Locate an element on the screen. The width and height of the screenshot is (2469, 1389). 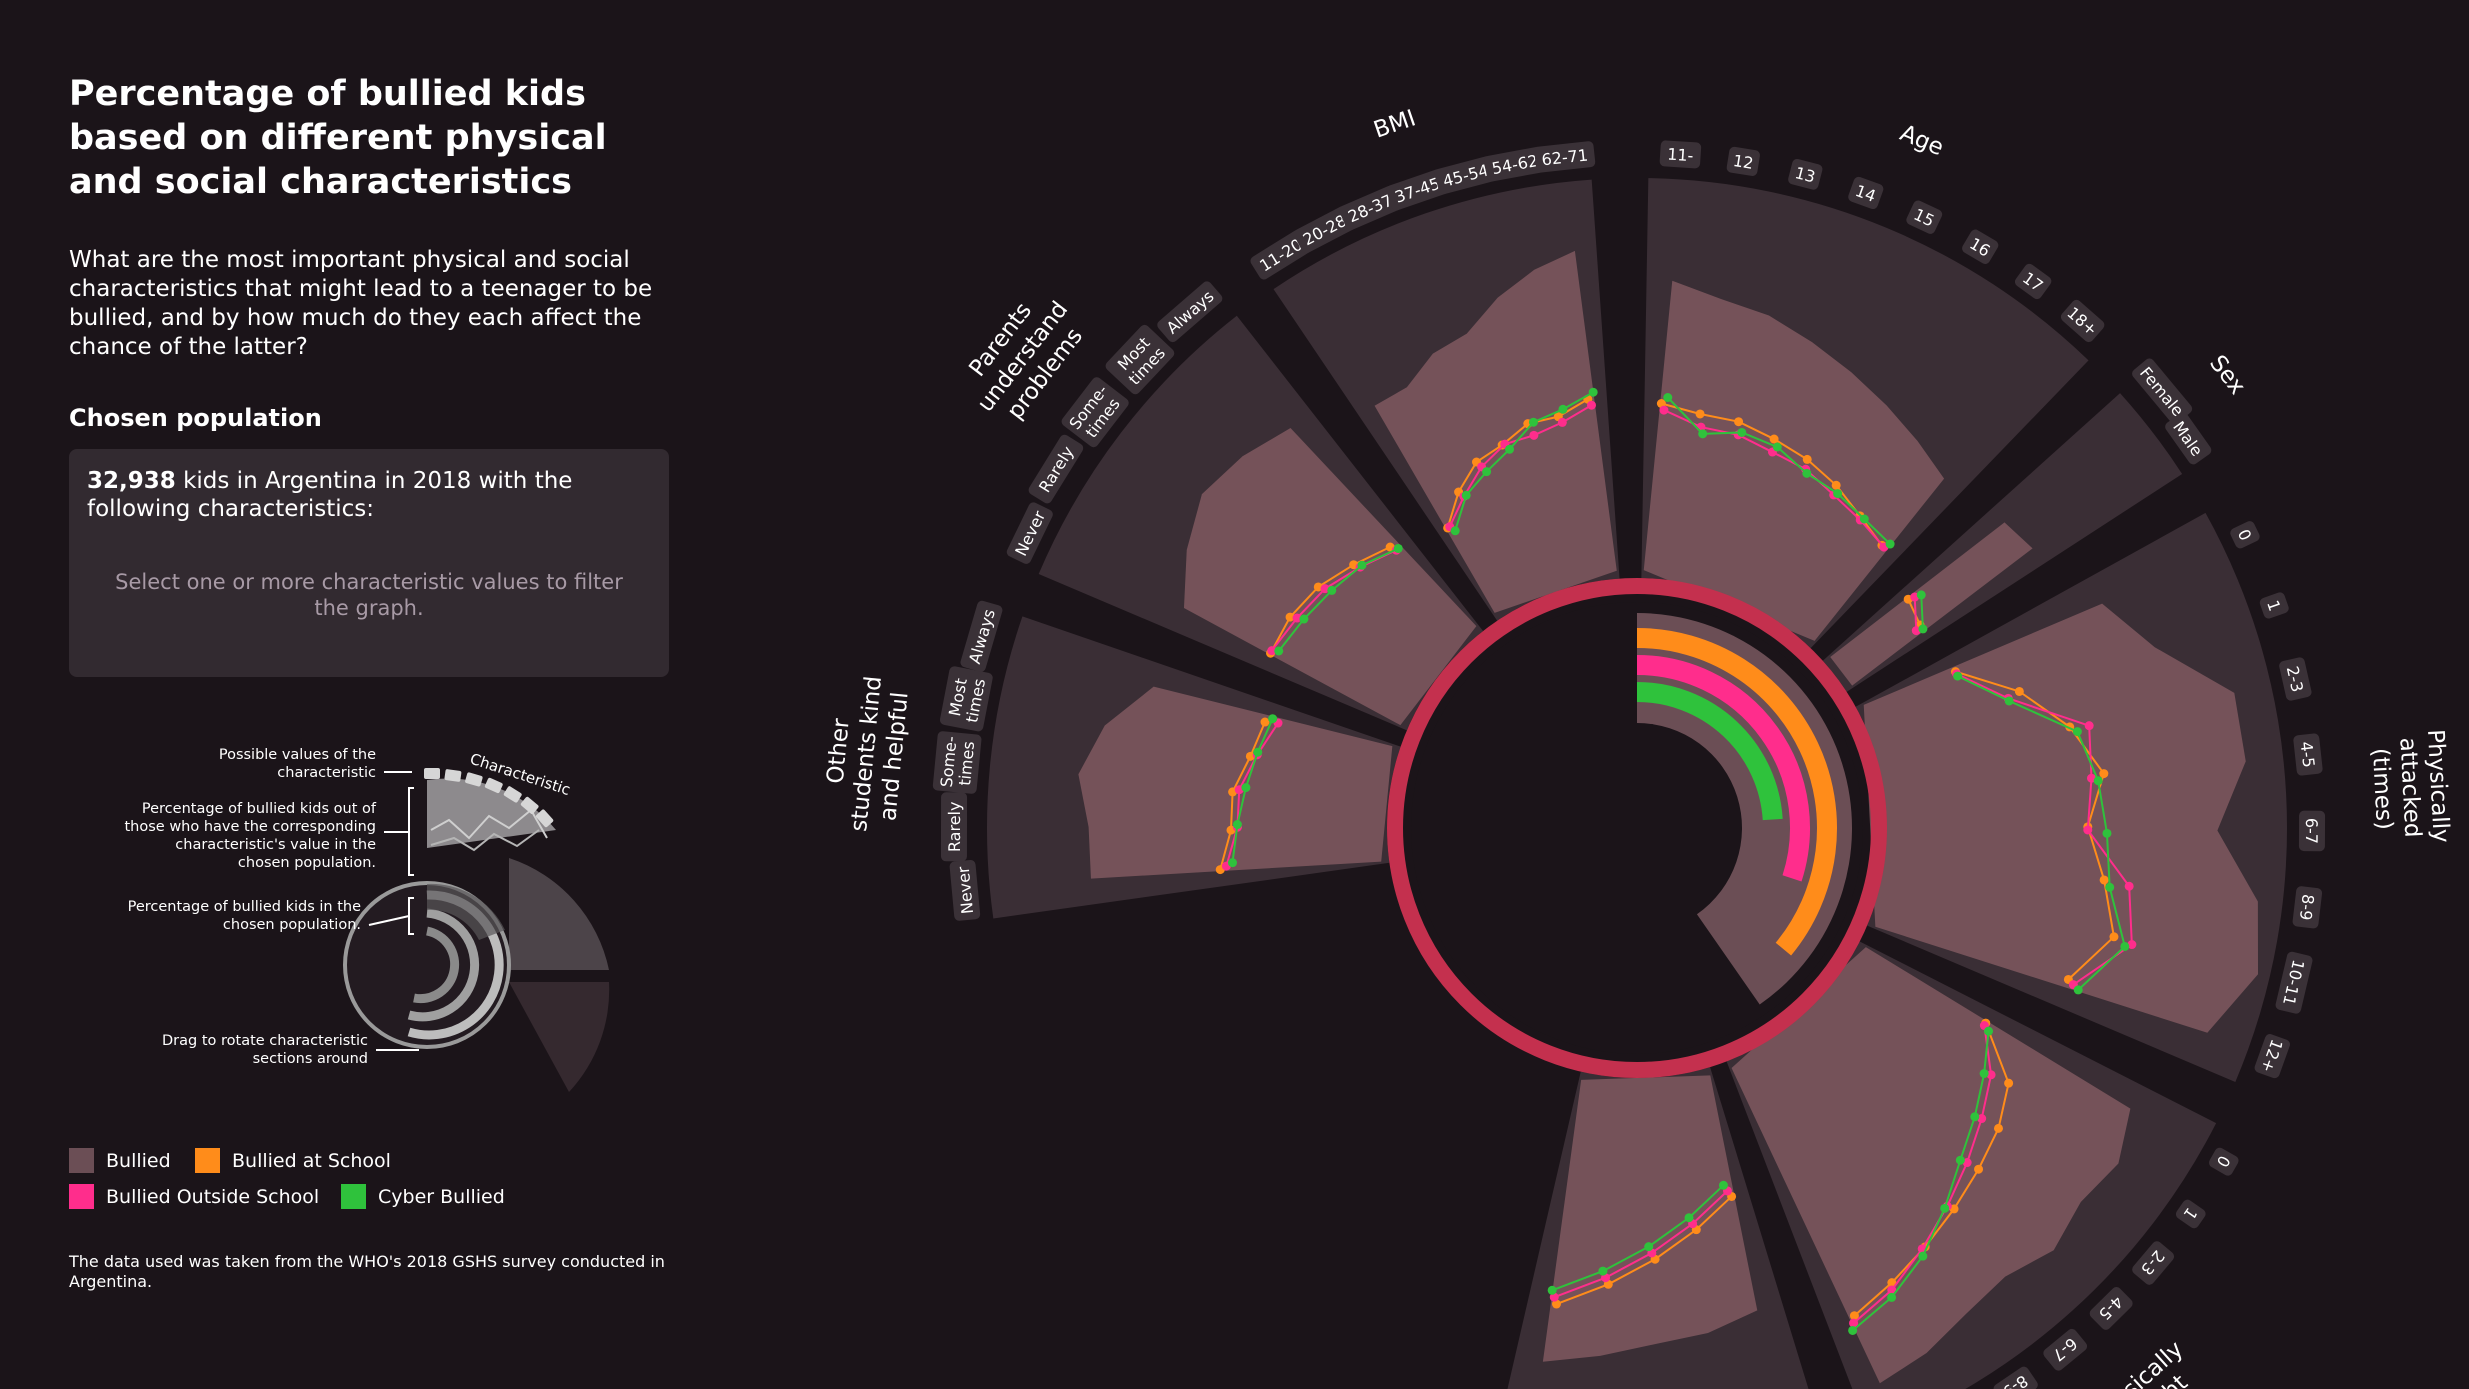
sector-physically-fought-times- is located at coordinates (1971, 1165).